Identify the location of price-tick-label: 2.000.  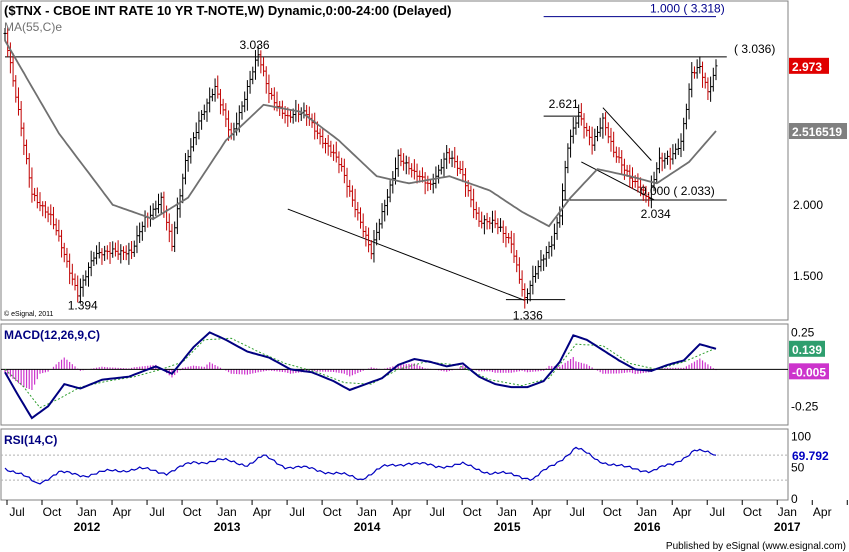
(808, 205).